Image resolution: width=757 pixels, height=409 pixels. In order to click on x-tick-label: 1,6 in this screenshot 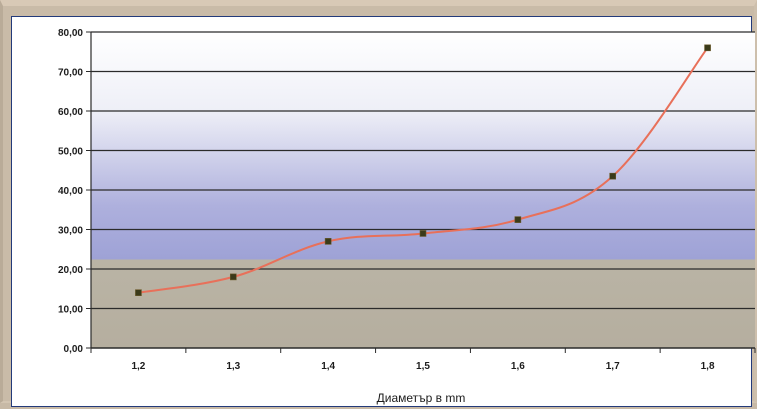, I will do `click(518, 366)`.